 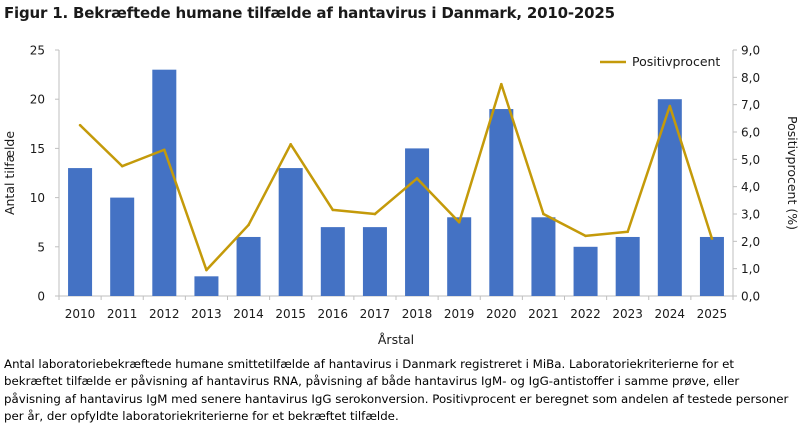 What do you see at coordinates (501, 314) in the screenshot?
I see `x-tick-label: 2020` at bounding box center [501, 314].